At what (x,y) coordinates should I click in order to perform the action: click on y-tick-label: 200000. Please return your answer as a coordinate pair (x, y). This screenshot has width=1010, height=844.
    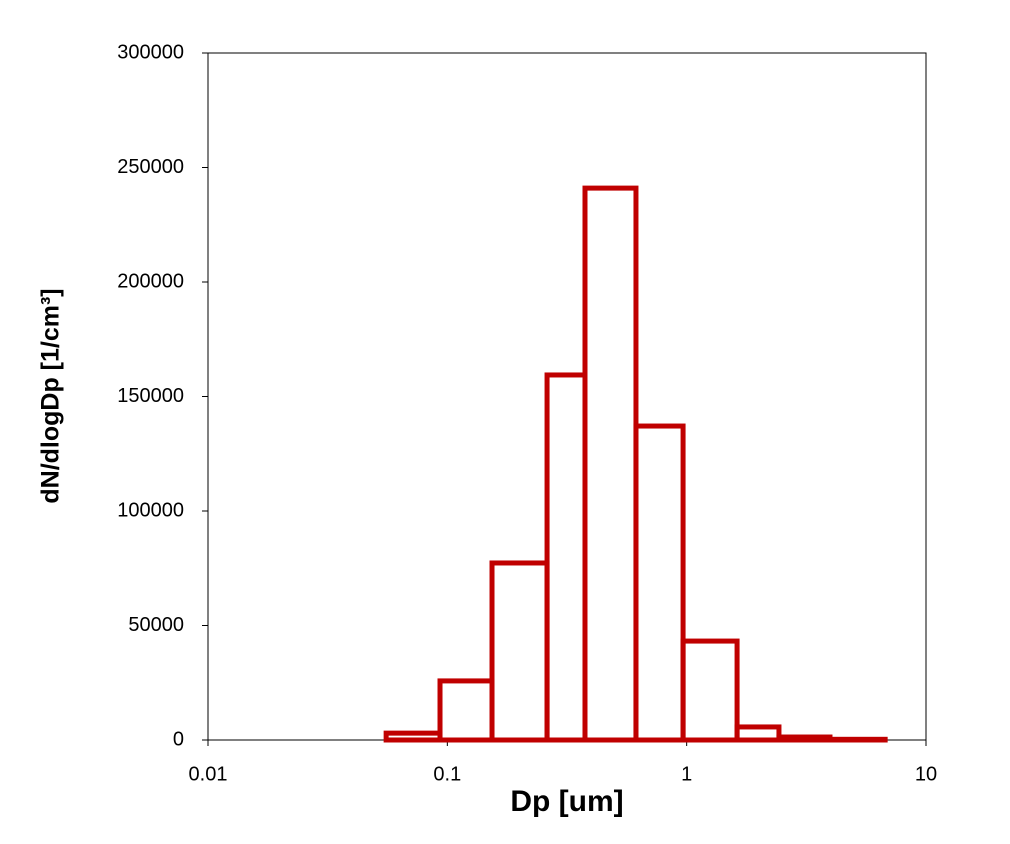
    Looking at the image, I should click on (150, 281).